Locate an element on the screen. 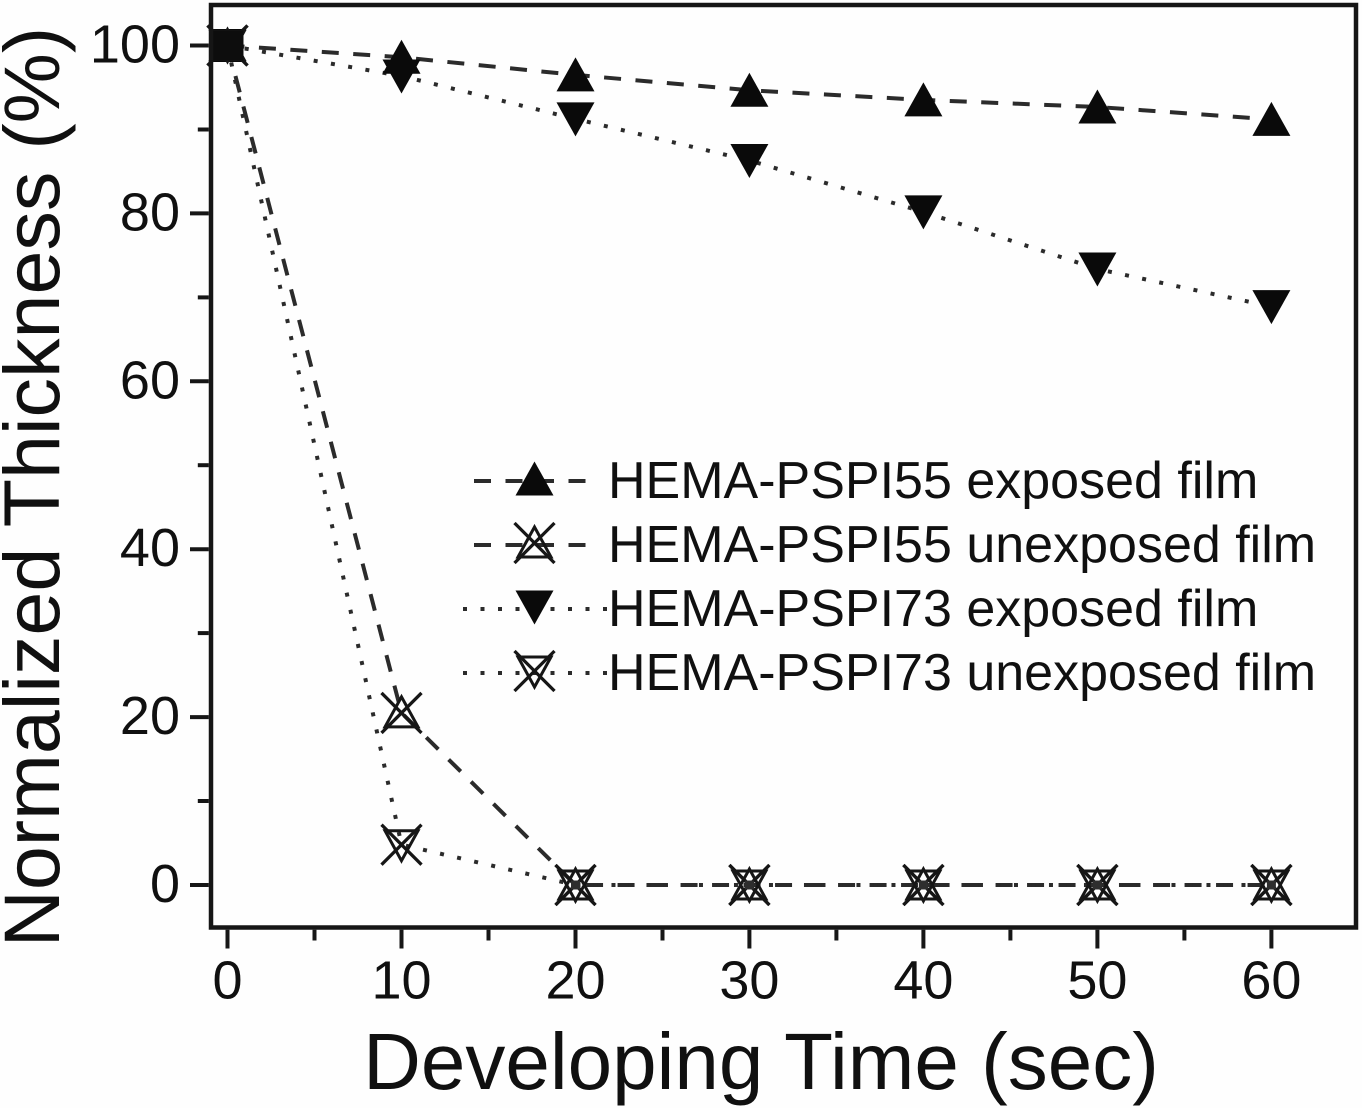  svg-text: HEMA-PSPI73 unexposed film is located at coordinates (962, 673).